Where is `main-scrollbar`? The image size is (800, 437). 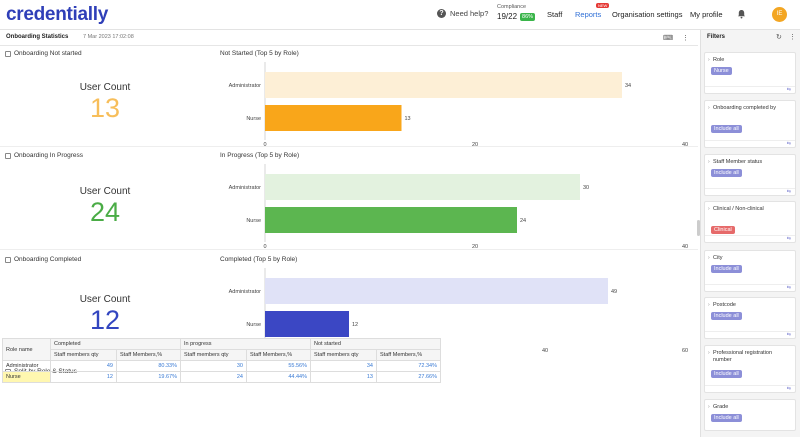
main-scrollbar is located at coordinates (698, 228).